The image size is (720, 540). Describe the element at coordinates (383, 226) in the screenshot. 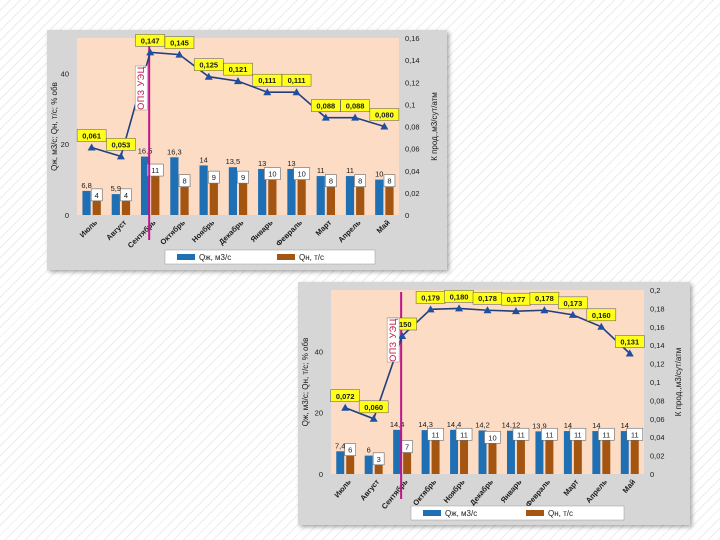

I see `c1-category-label: Май` at that location.